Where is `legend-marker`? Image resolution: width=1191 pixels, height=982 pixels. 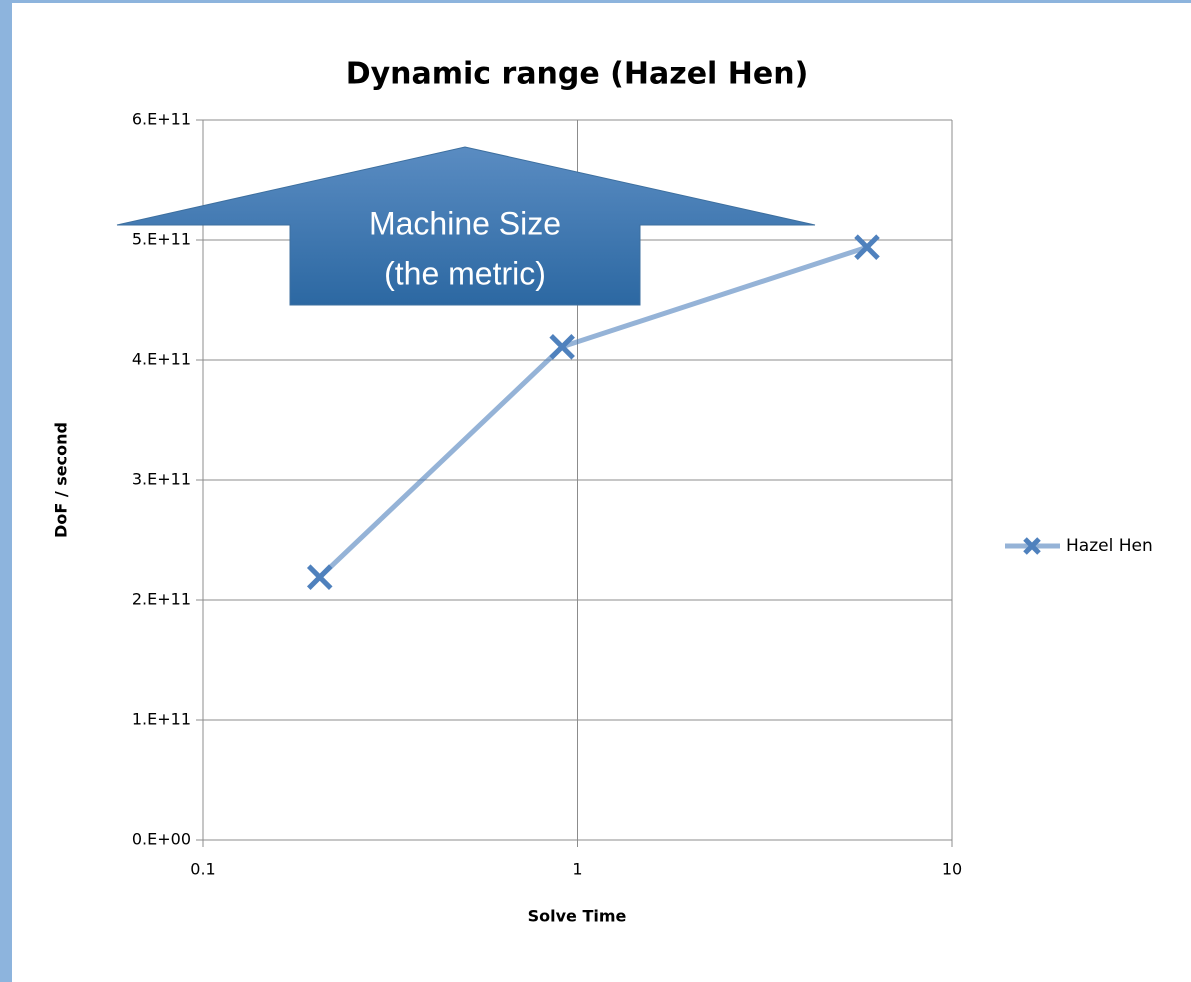 legend-marker is located at coordinates (1032, 546).